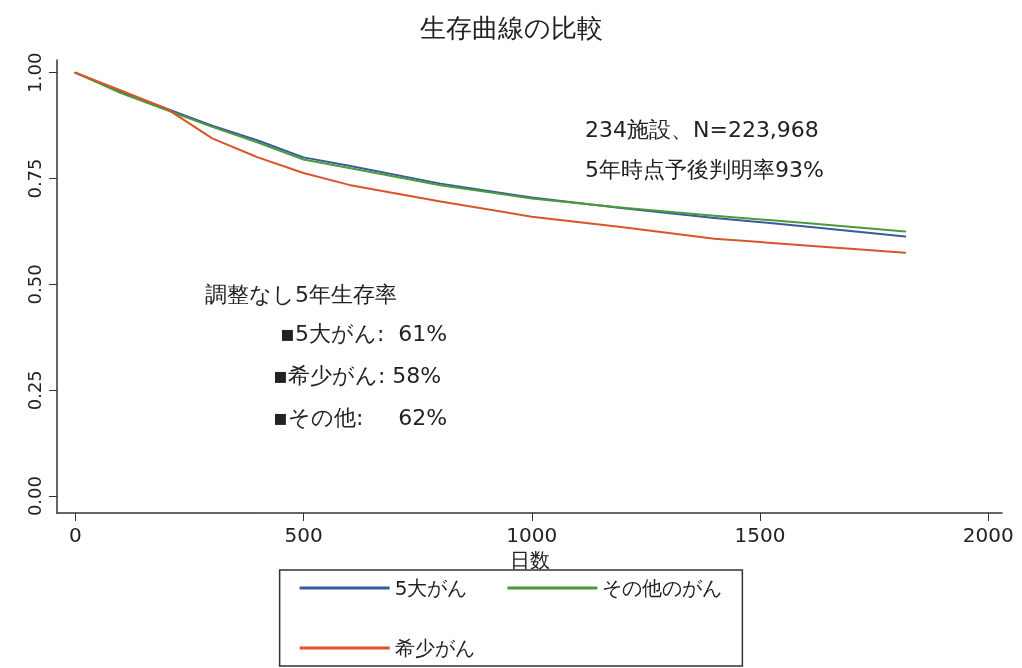 The image size is (1022, 668). Describe the element at coordinates (34, 284) in the screenshot. I see `y-tick-label: 0.50` at that location.